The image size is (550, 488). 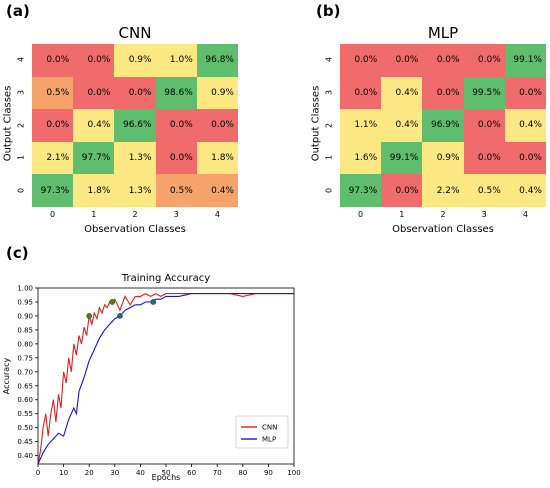 What do you see at coordinates (53, 158) in the screenshot?
I see `heatmap-cell: 2.1%` at bounding box center [53, 158].